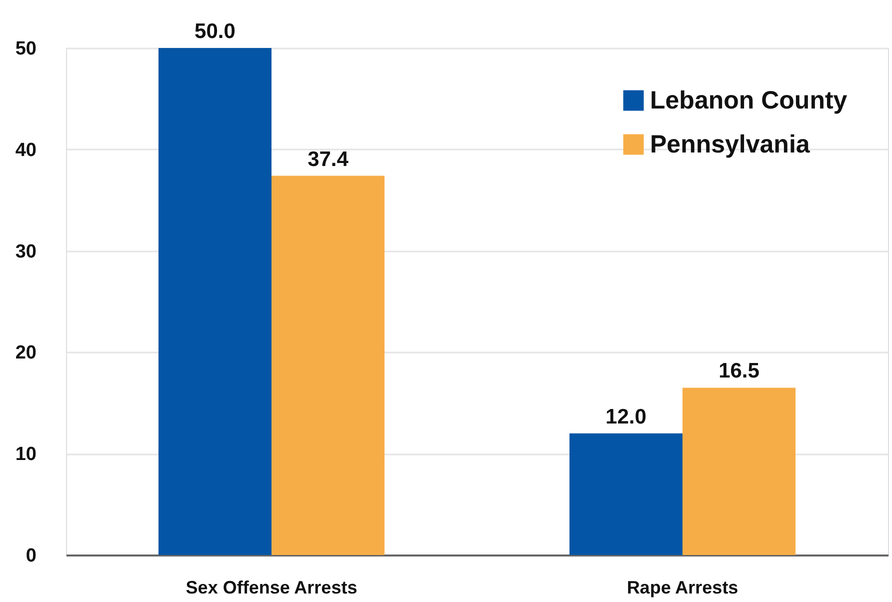 The image size is (892, 602). What do you see at coordinates (215, 31) in the screenshot?
I see `data-label: 50.0` at bounding box center [215, 31].